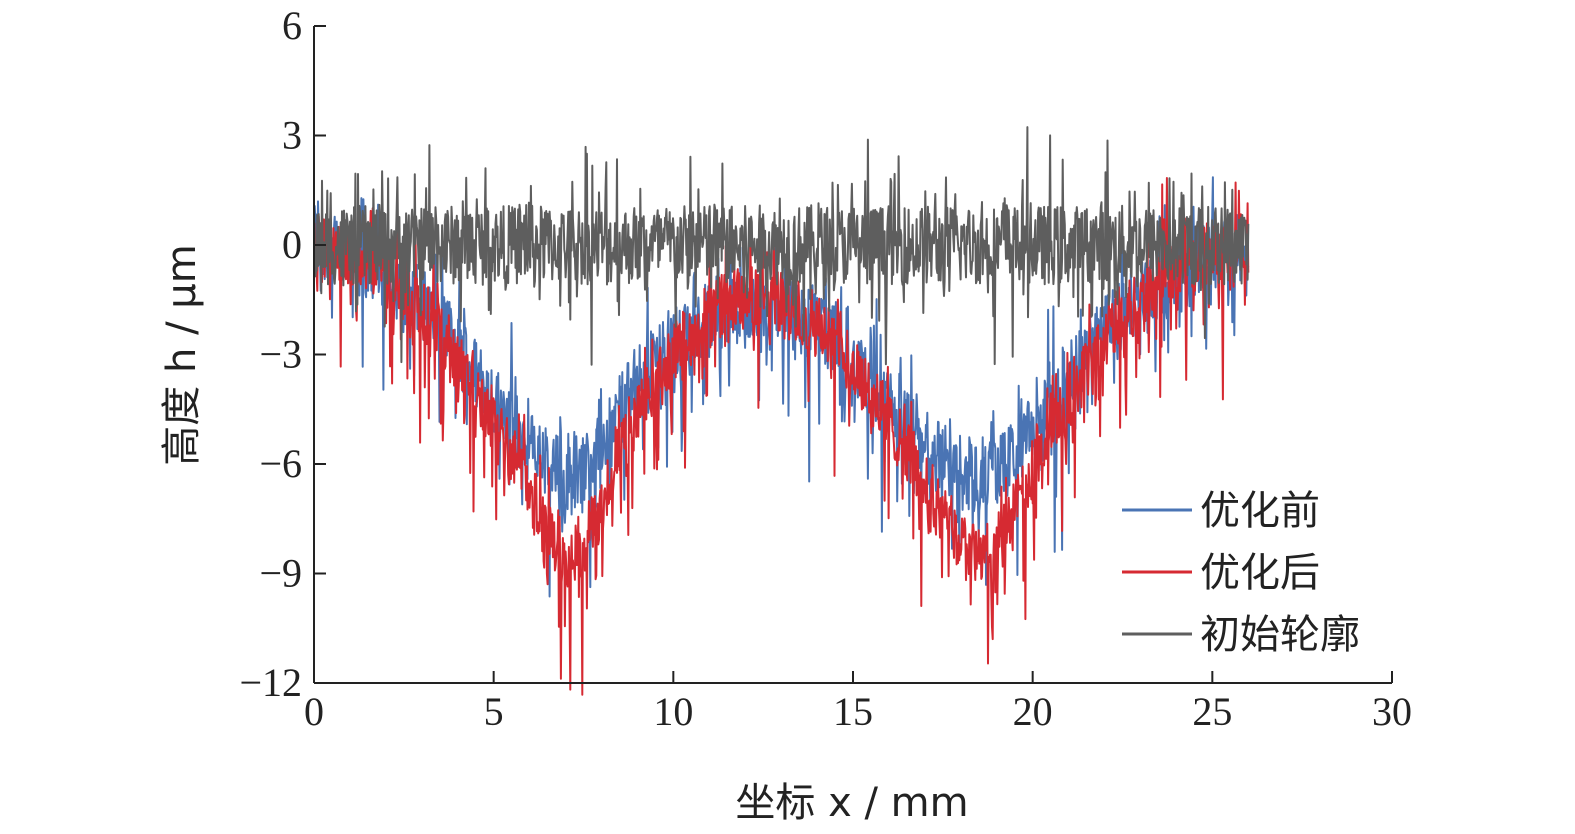 The width and height of the screenshot is (1575, 834). What do you see at coordinates (1392, 711) in the screenshot?
I see `x-tick-label: 30` at bounding box center [1392, 711].